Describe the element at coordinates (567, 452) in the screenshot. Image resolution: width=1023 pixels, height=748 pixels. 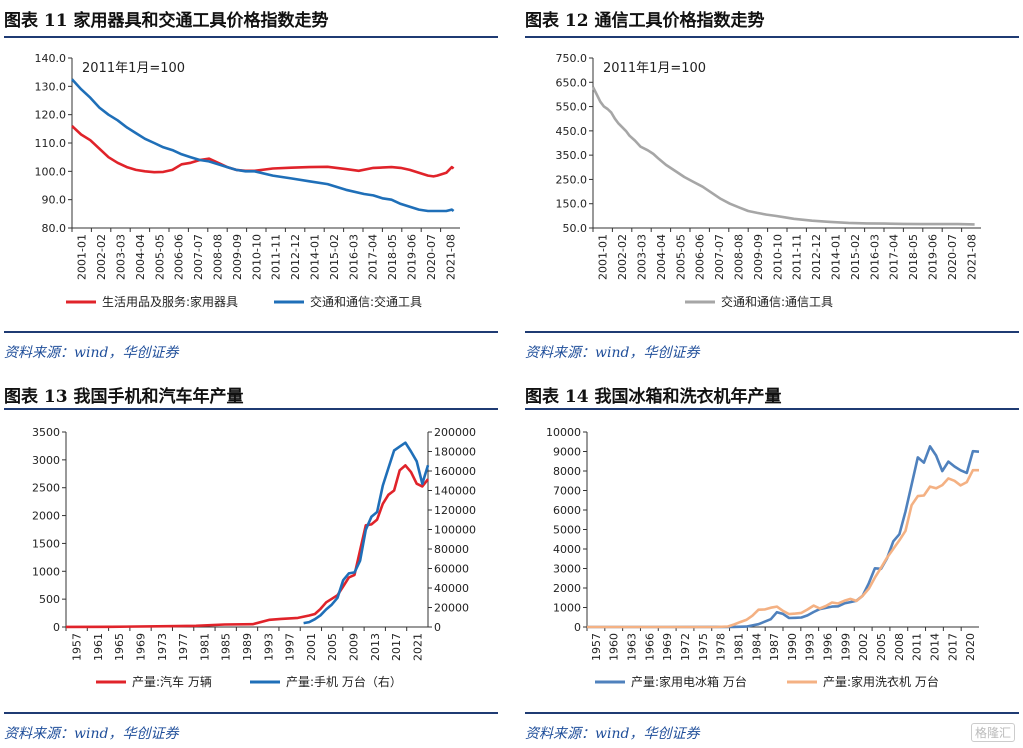
I see `y-tick-label: 9000` at that location.